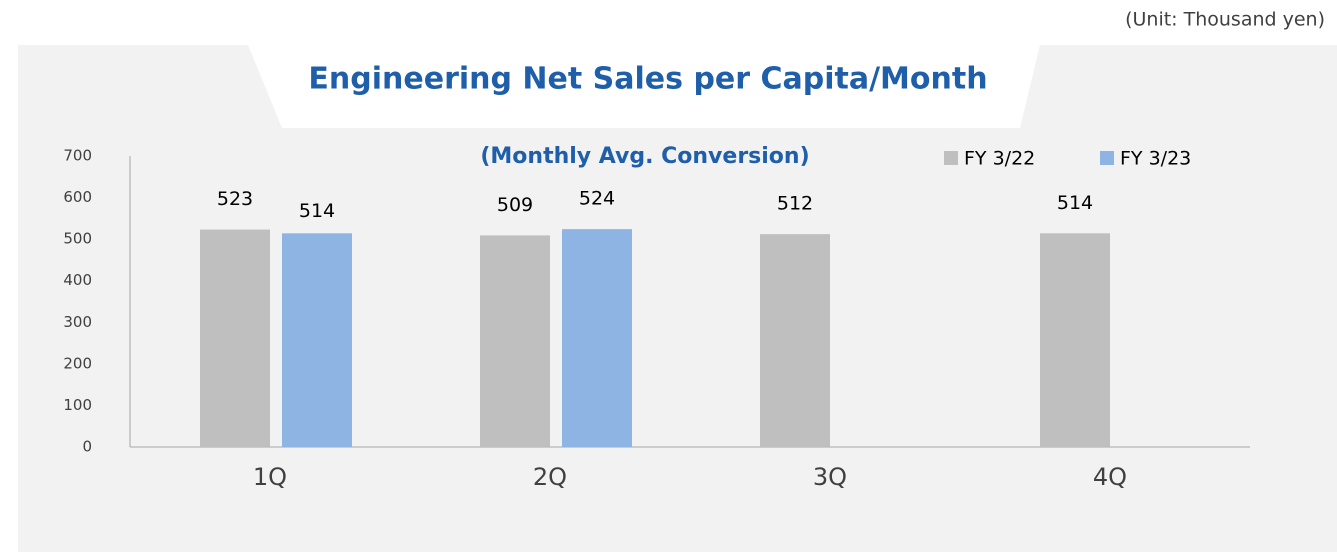 Image resolution: width=1337 pixels, height=552 pixels. What do you see at coordinates (77, 363) in the screenshot?
I see `y-tick-label: 200` at bounding box center [77, 363].